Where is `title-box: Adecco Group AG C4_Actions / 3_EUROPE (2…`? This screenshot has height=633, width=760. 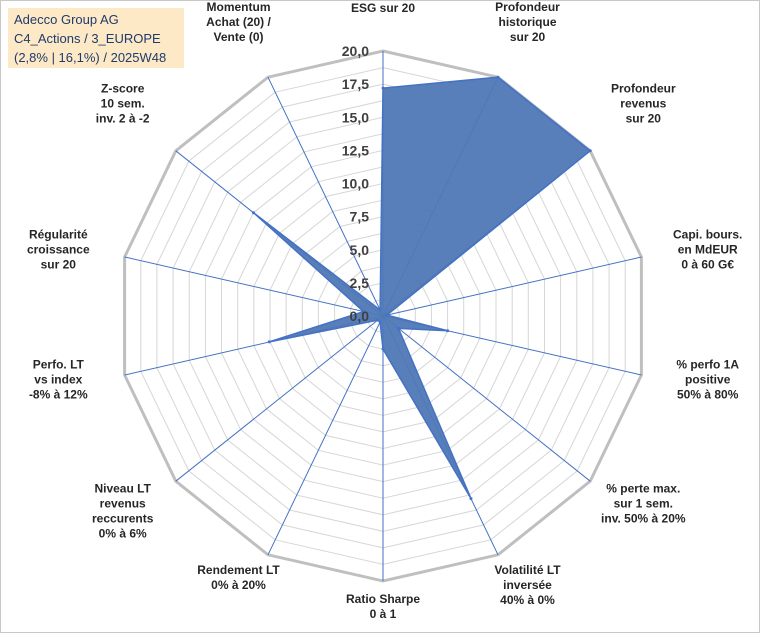 title-box: Adecco Group AG C4_Actions / 3_EUROPE (2… is located at coordinates (96, 38).